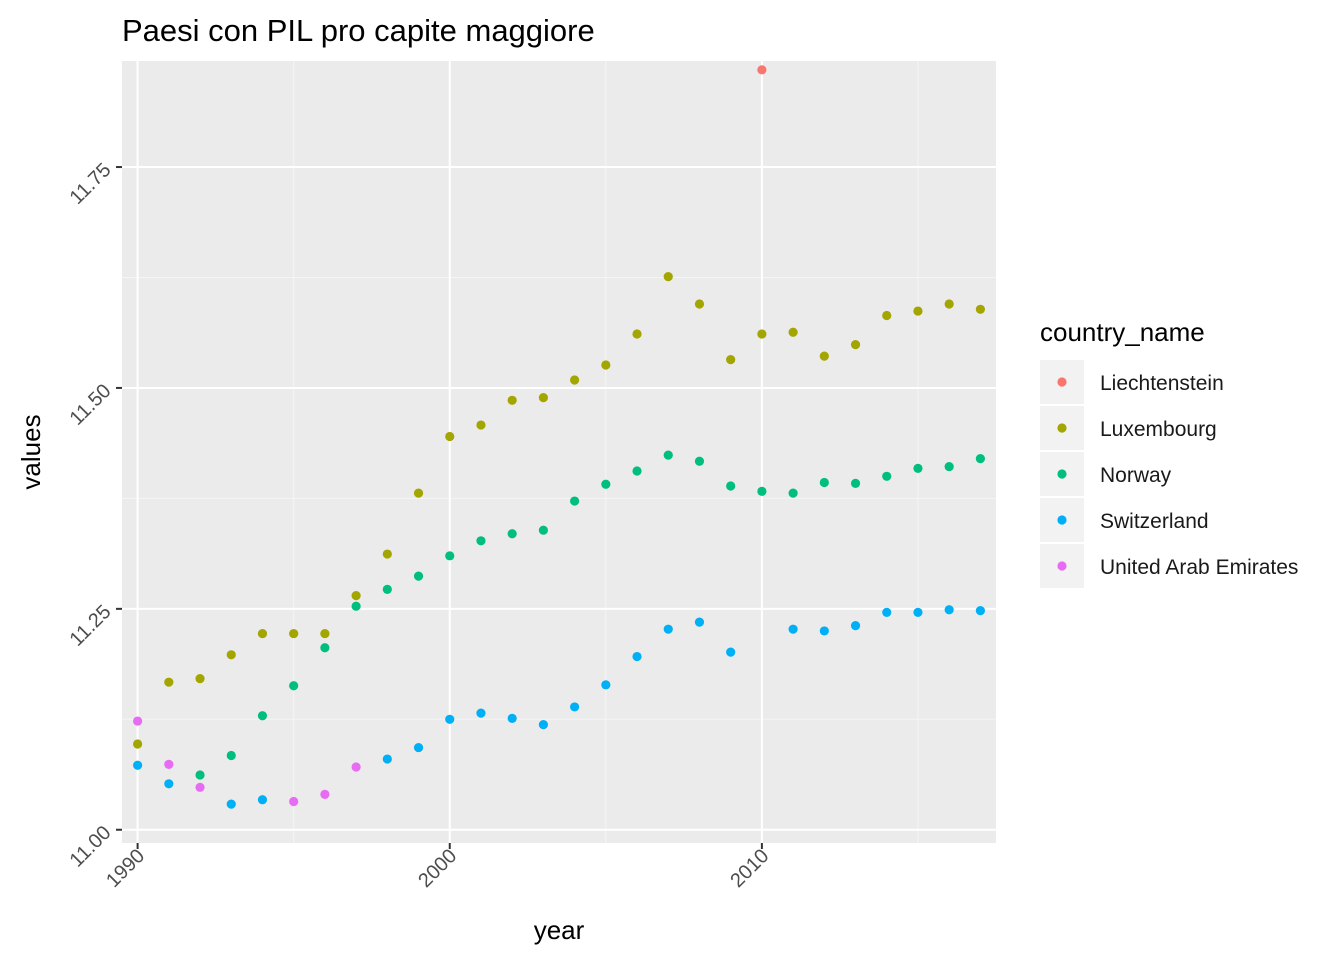 This screenshot has height=965, width=1344. Describe the element at coordinates (1136, 475) in the screenshot. I see `legend-label-norway: Norway` at that location.